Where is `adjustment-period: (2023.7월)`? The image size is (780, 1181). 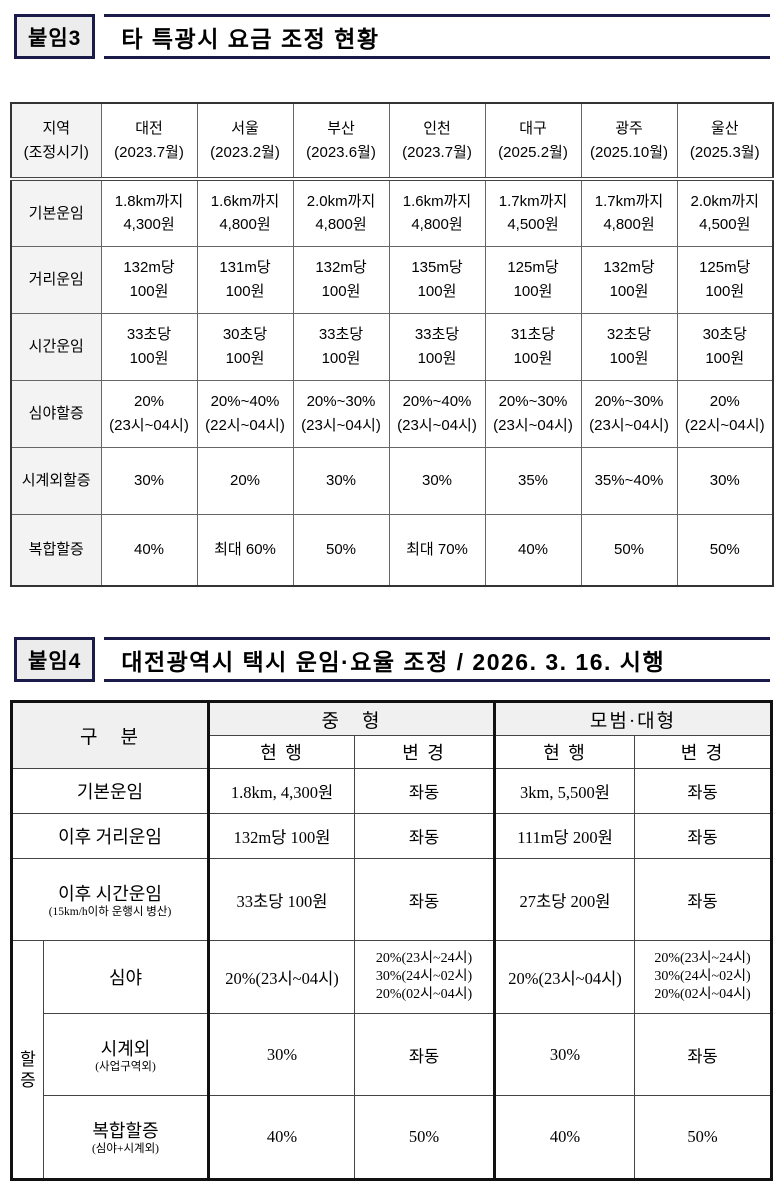 adjustment-period: (2023.7월) is located at coordinates (437, 152).